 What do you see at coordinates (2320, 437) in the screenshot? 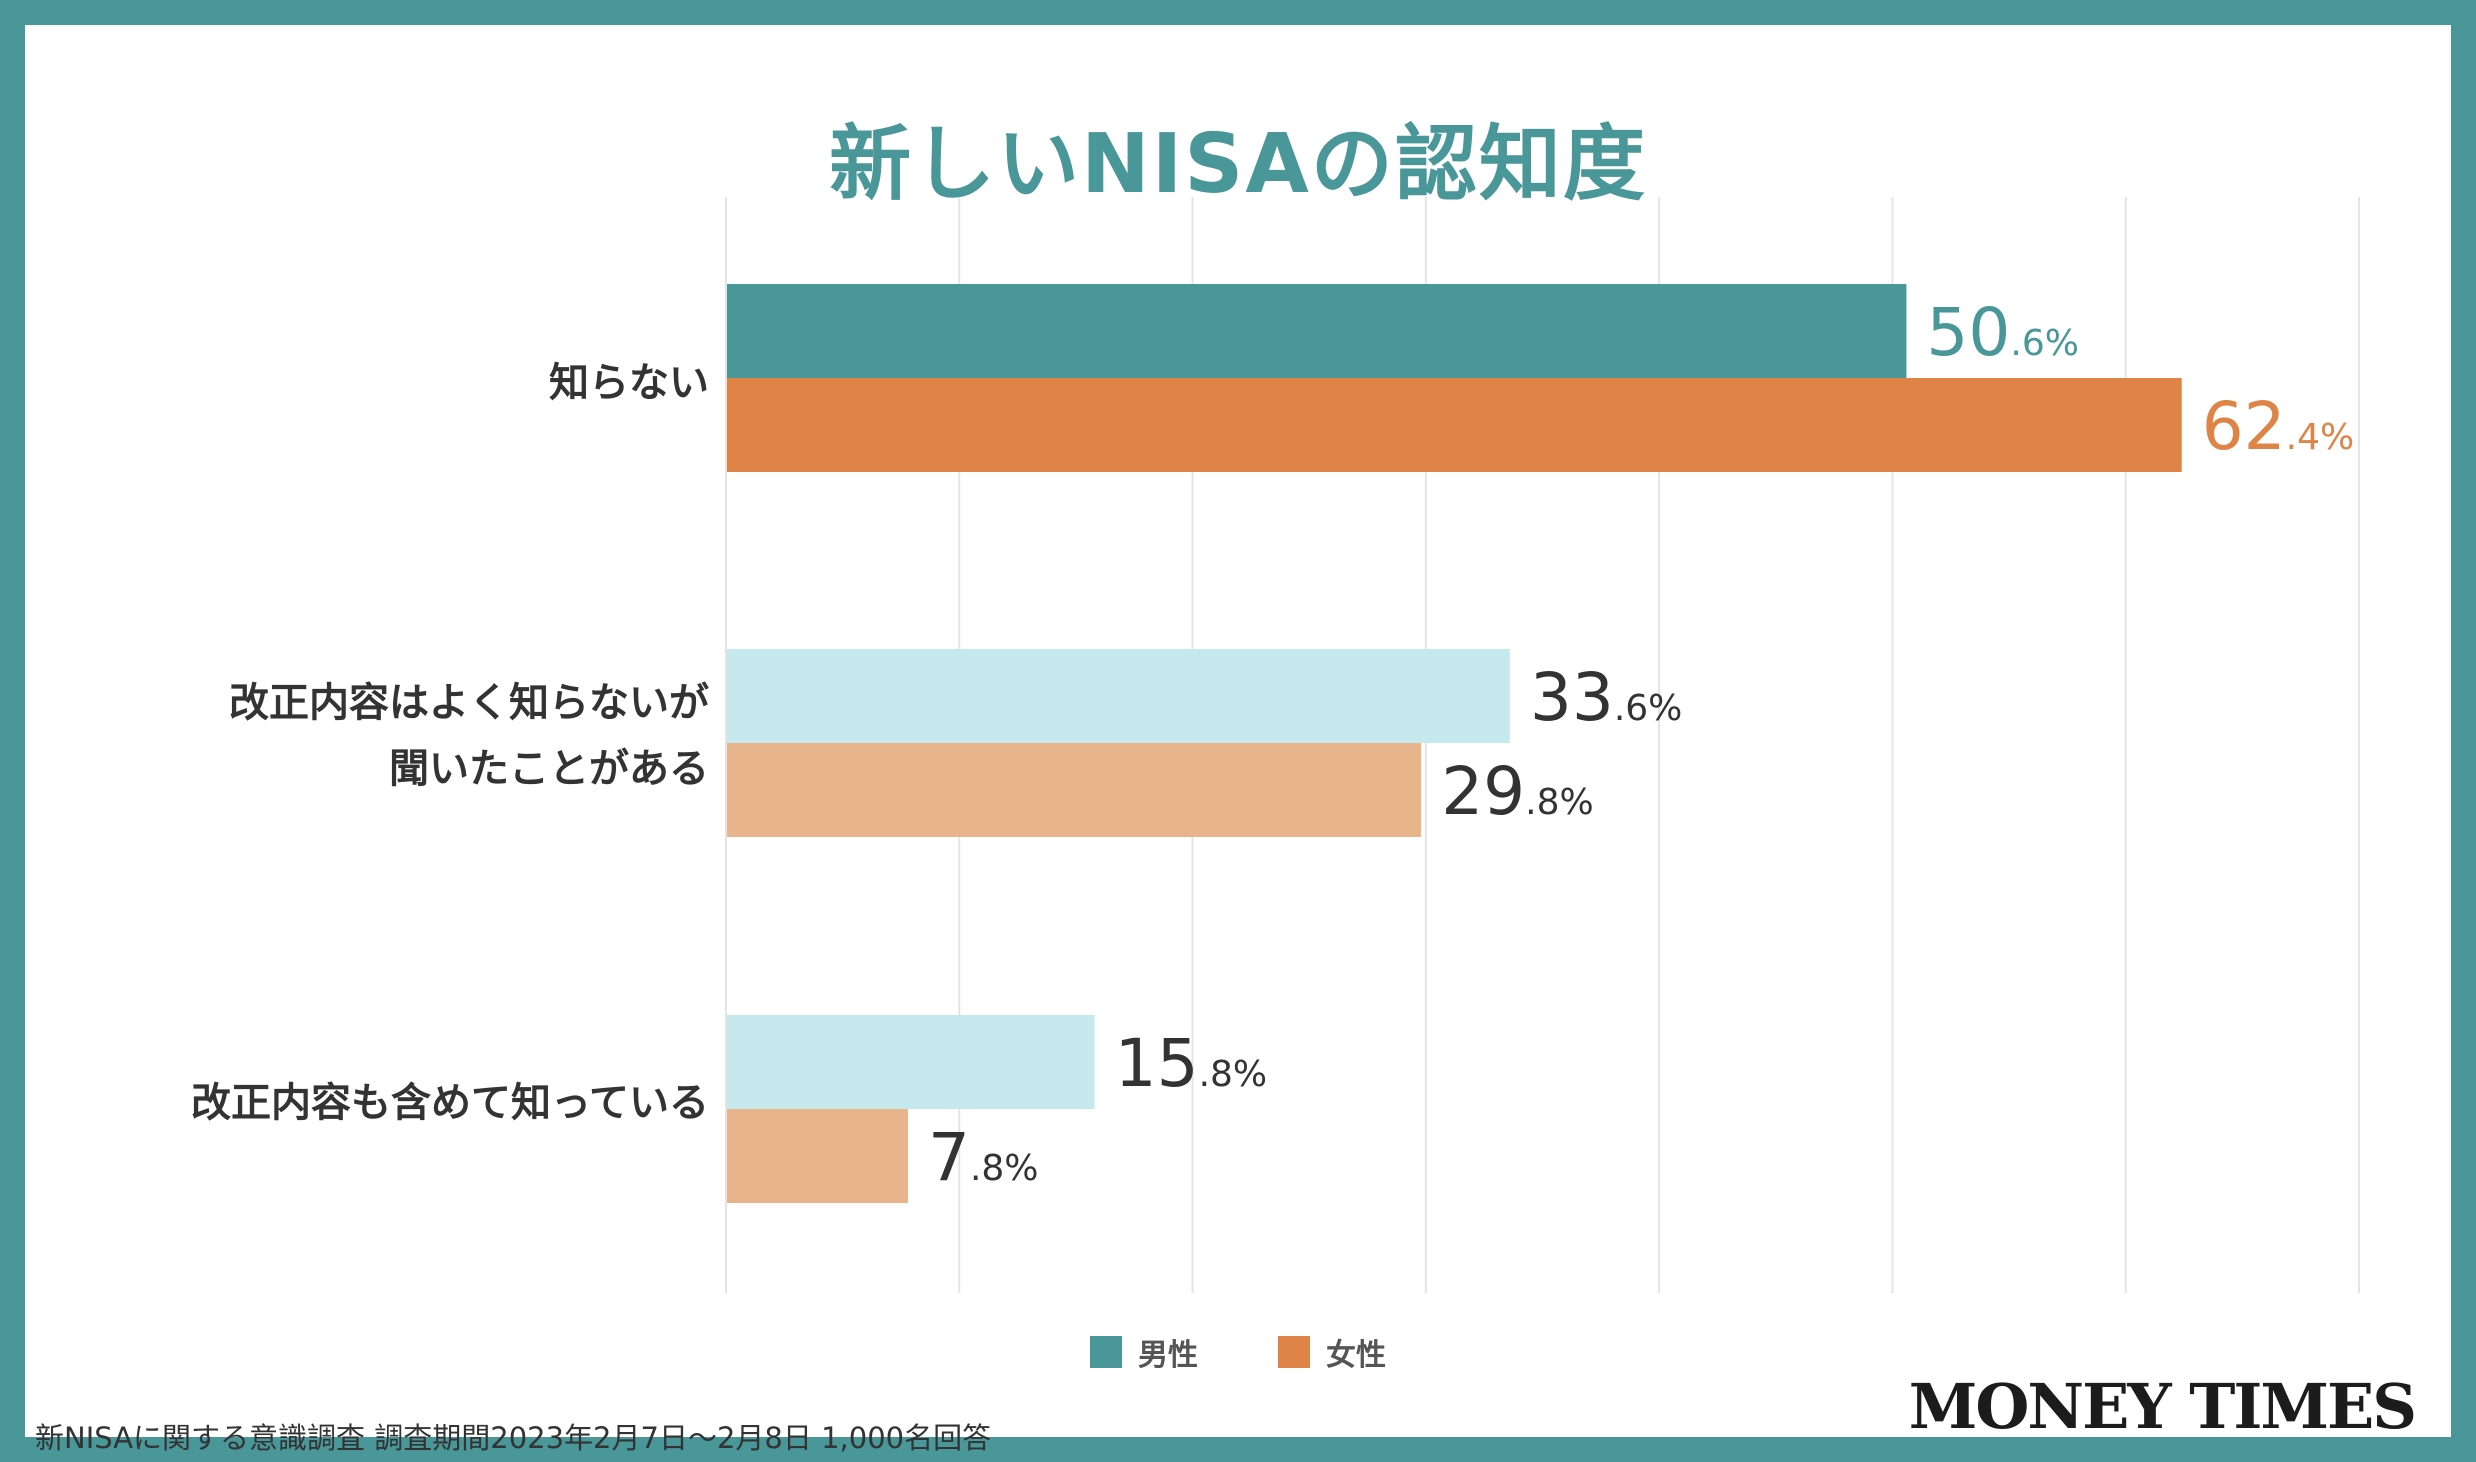
I see `value-label-decimal: .4%` at bounding box center [2320, 437].